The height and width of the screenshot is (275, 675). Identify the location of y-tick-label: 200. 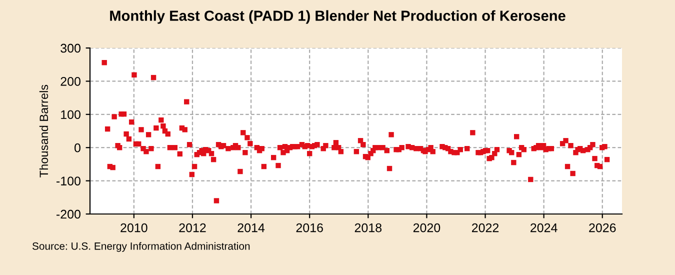
(70, 81).